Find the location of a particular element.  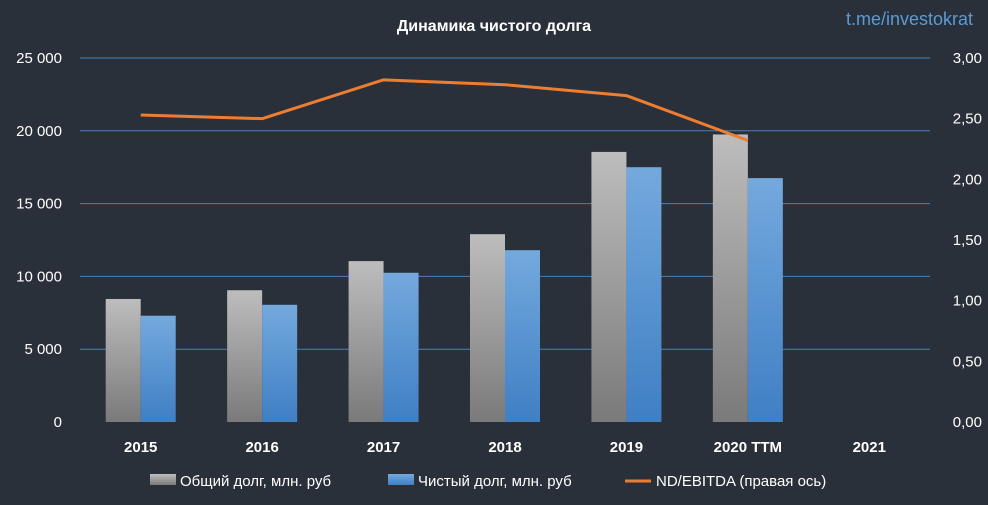

legend-item-nd-ebitda: ND/EBITDA (правая ось) is located at coordinates (725, 481).